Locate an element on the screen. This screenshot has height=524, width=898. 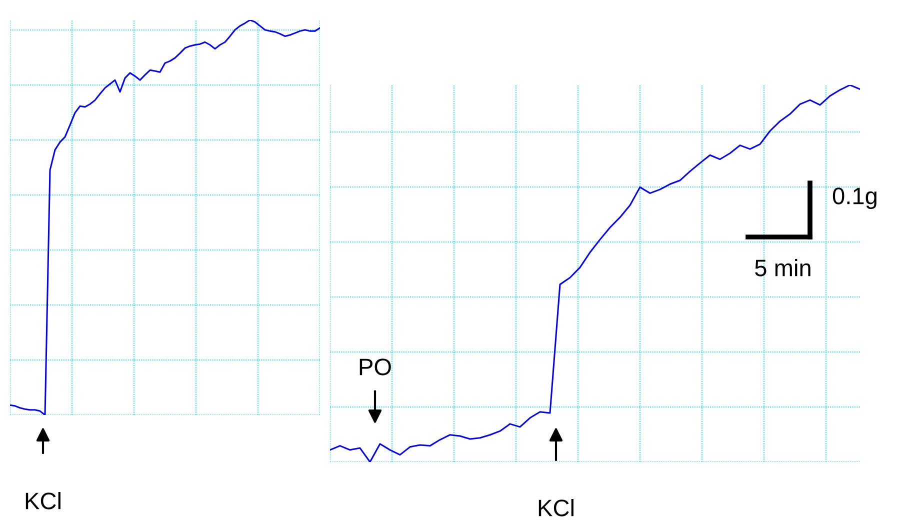
annotation: PO is located at coordinates (375, 367).